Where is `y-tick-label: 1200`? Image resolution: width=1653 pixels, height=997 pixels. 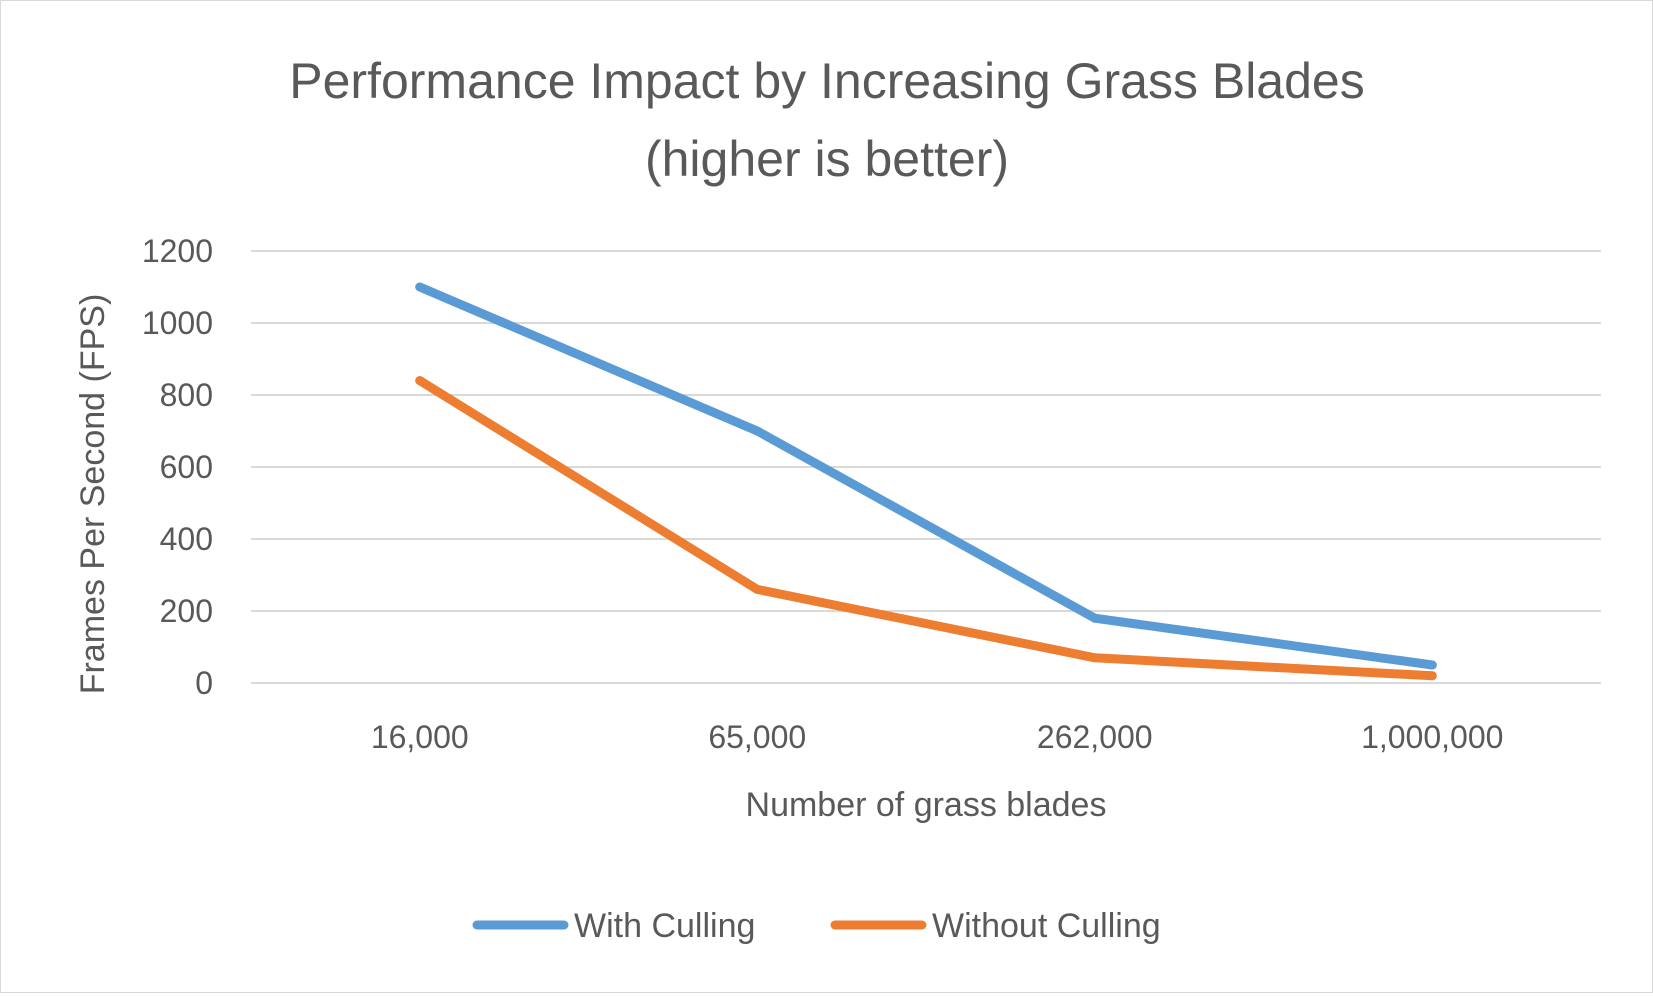 y-tick-label: 1200 is located at coordinates (177, 251).